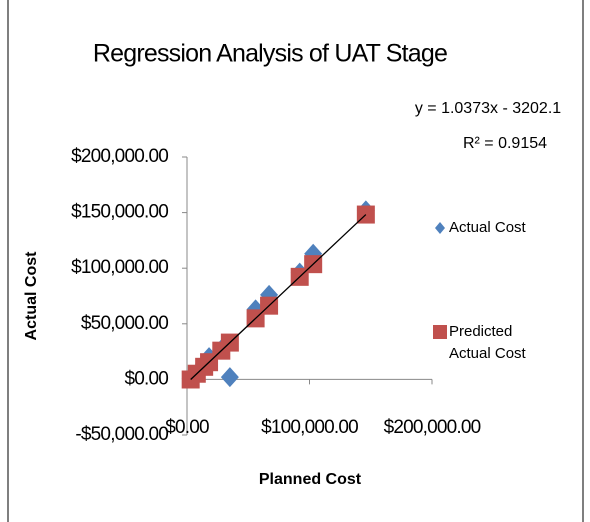 This screenshot has height=522, width=590. I want to click on y-tick-label: $50,000.00, so click(124, 323).